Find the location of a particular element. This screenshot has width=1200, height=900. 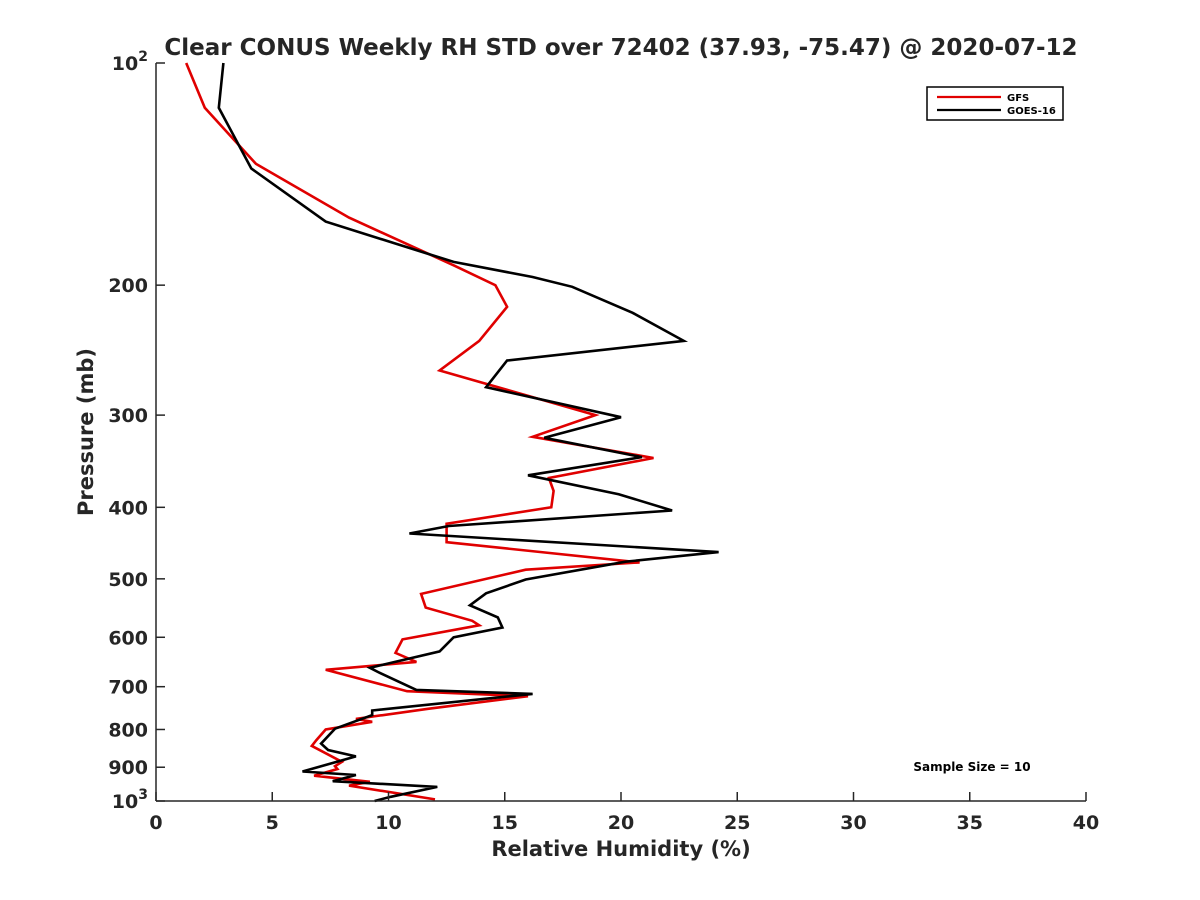

y-tick-label: 800 is located at coordinates (128, 730).